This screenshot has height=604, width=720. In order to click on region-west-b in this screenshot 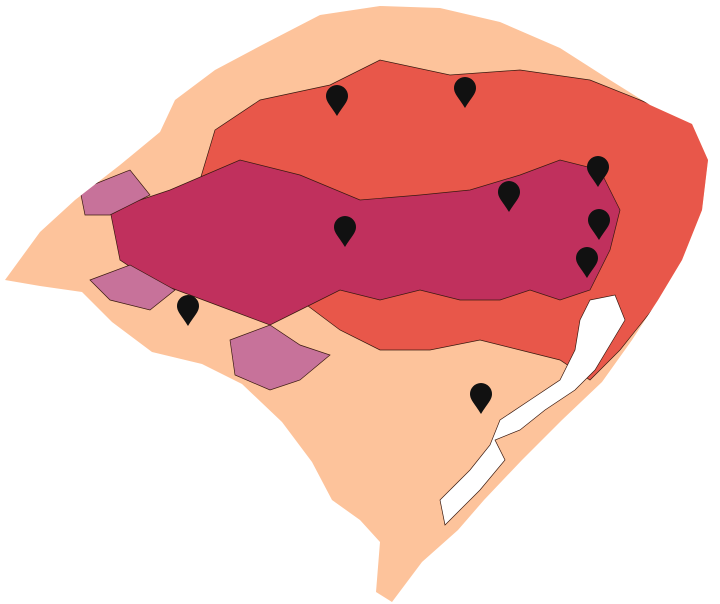, I will do `click(132, 287)`.